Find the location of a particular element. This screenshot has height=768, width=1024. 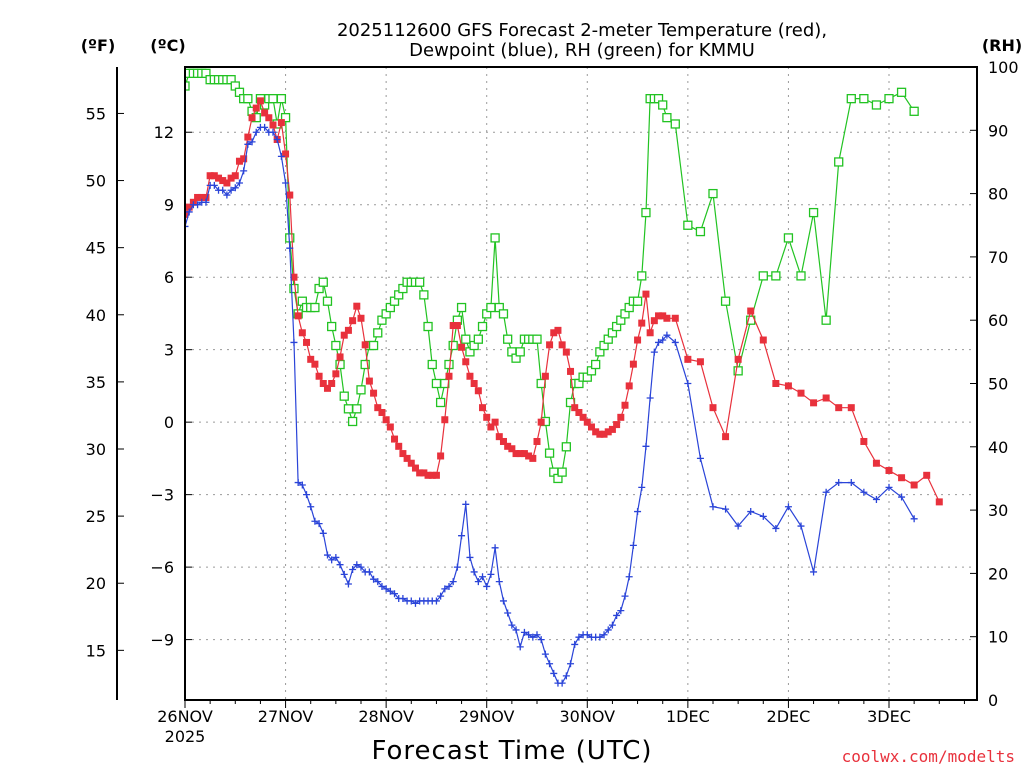

rh-tick-label: 50 is located at coordinates (998, 384).